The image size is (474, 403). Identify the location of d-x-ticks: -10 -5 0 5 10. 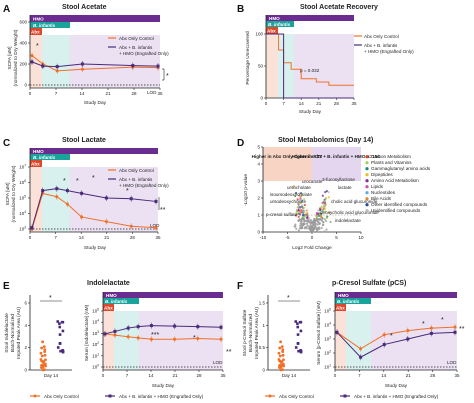
(312, 236).